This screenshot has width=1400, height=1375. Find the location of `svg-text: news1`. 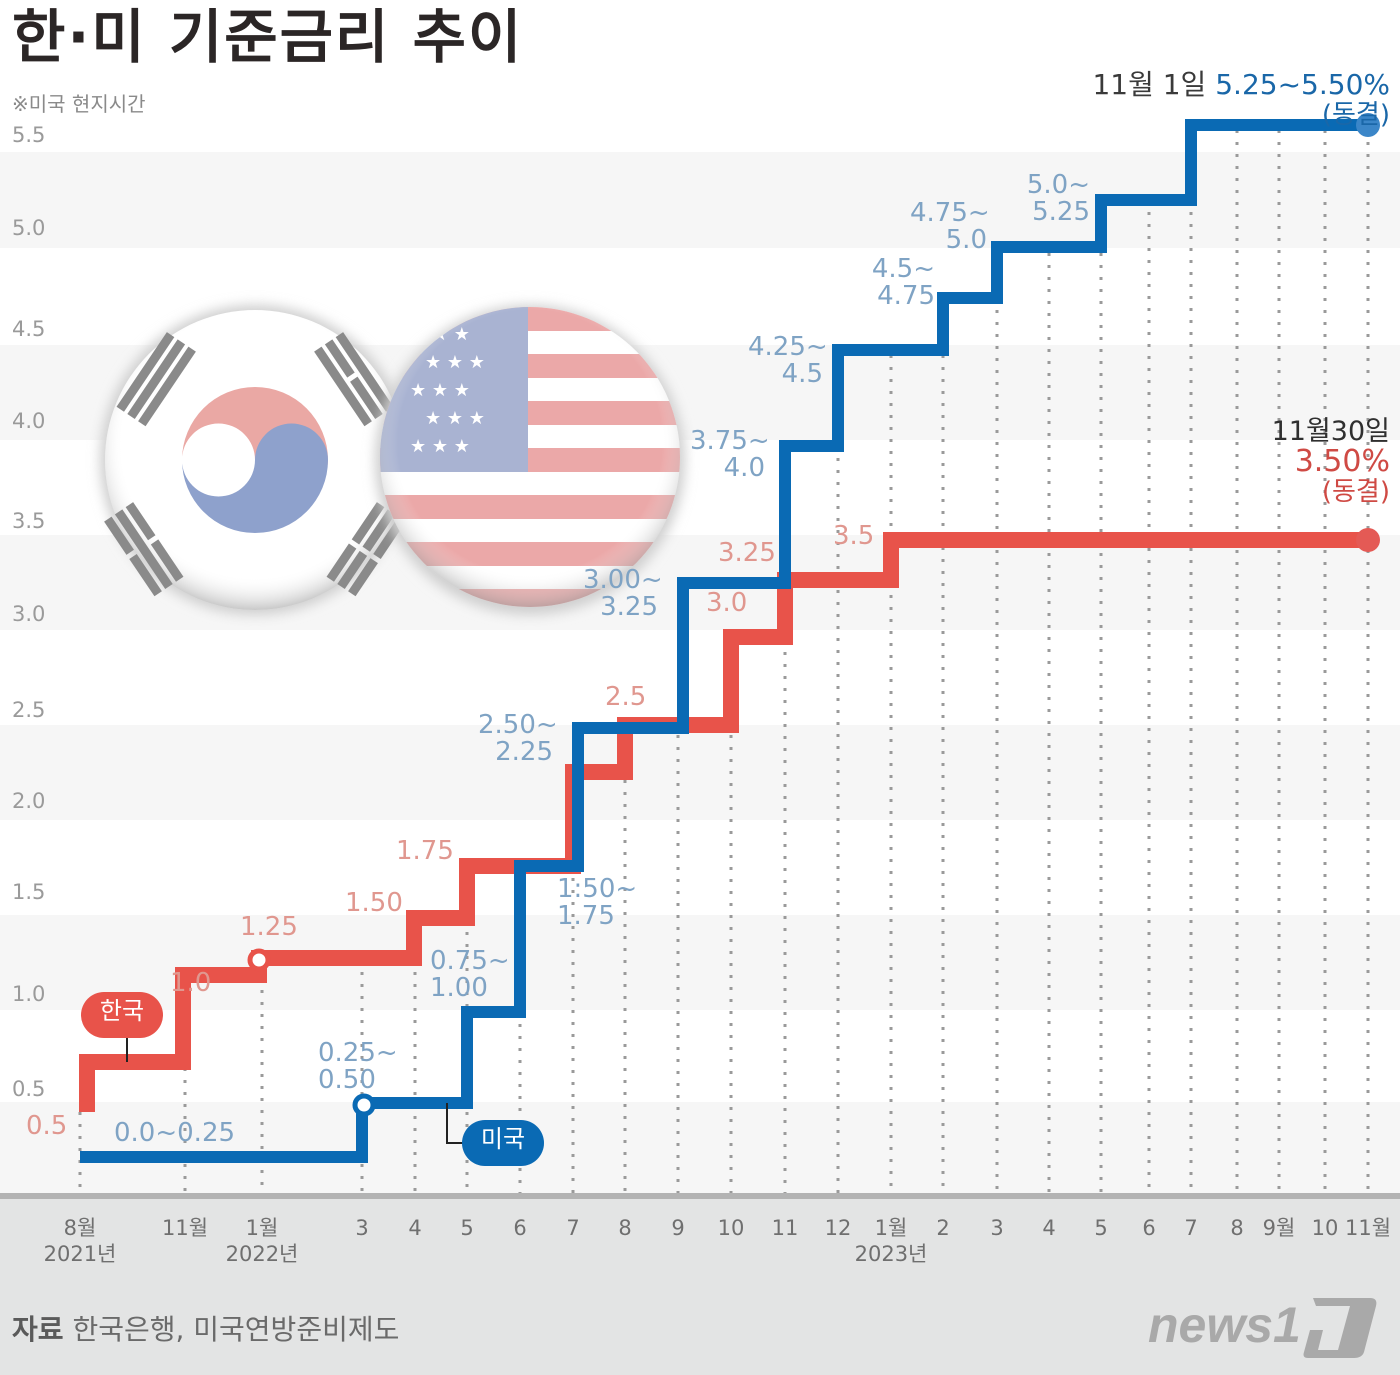

svg-text: news1 is located at coordinates (1224, 1325).